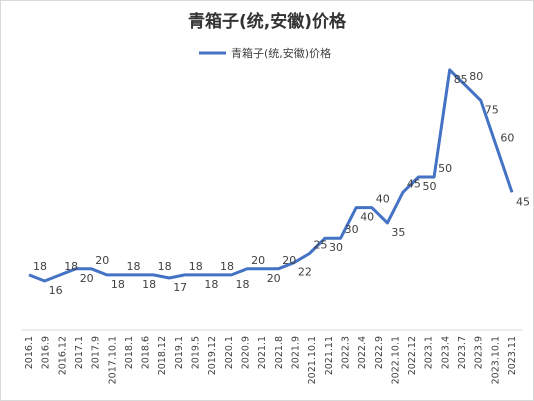 Image resolution: width=534 pixels, height=401 pixels. Describe the element at coordinates (476, 76) in the screenshot. I see `data-label: 80` at that location.